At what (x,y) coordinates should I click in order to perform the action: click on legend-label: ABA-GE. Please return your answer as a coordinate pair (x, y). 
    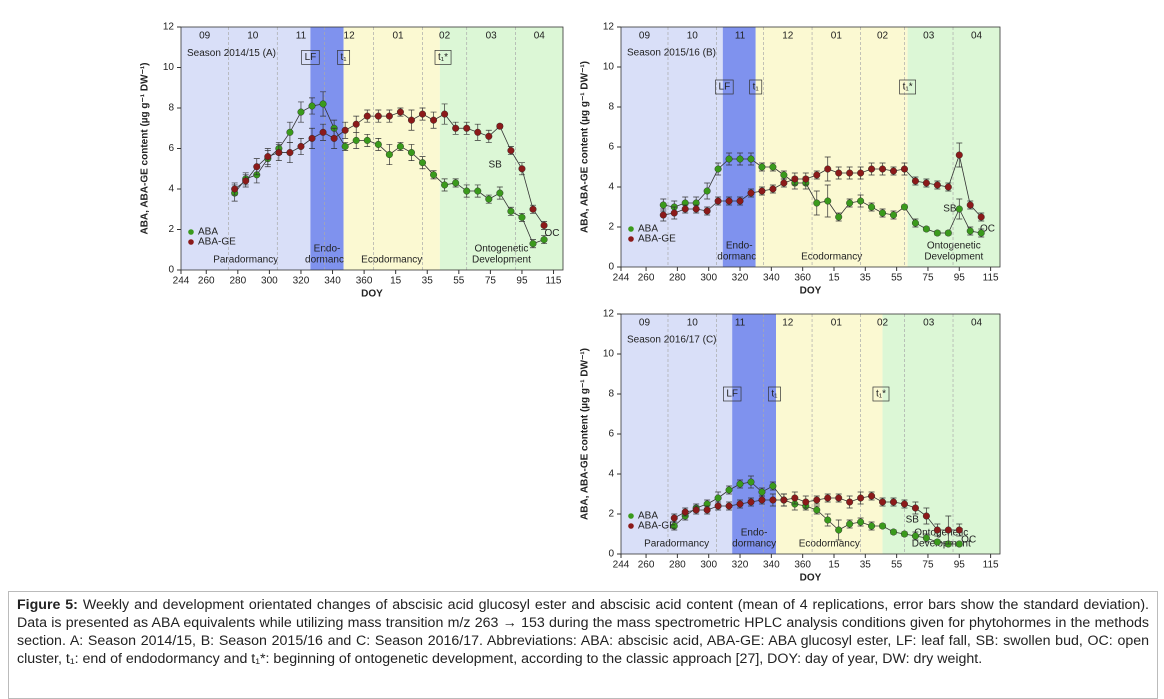
    Looking at the image, I should click on (217, 242).